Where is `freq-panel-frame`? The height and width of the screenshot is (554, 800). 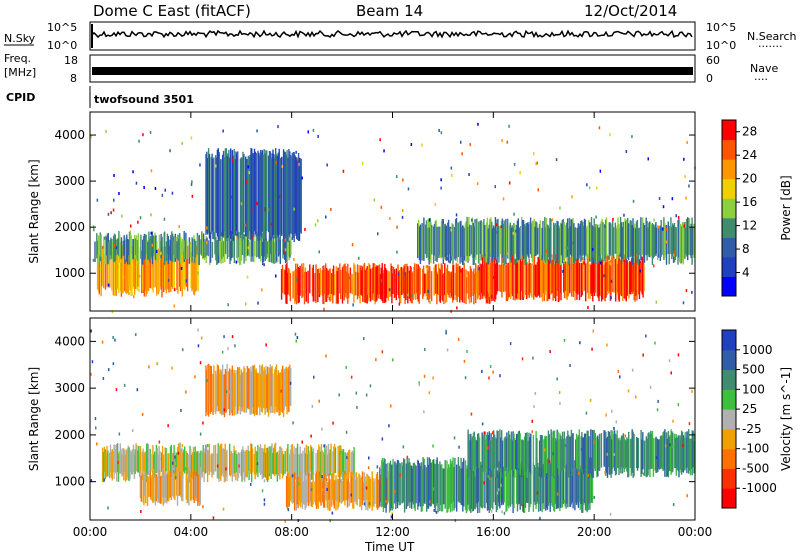 freq-panel-frame is located at coordinates (392, 68).